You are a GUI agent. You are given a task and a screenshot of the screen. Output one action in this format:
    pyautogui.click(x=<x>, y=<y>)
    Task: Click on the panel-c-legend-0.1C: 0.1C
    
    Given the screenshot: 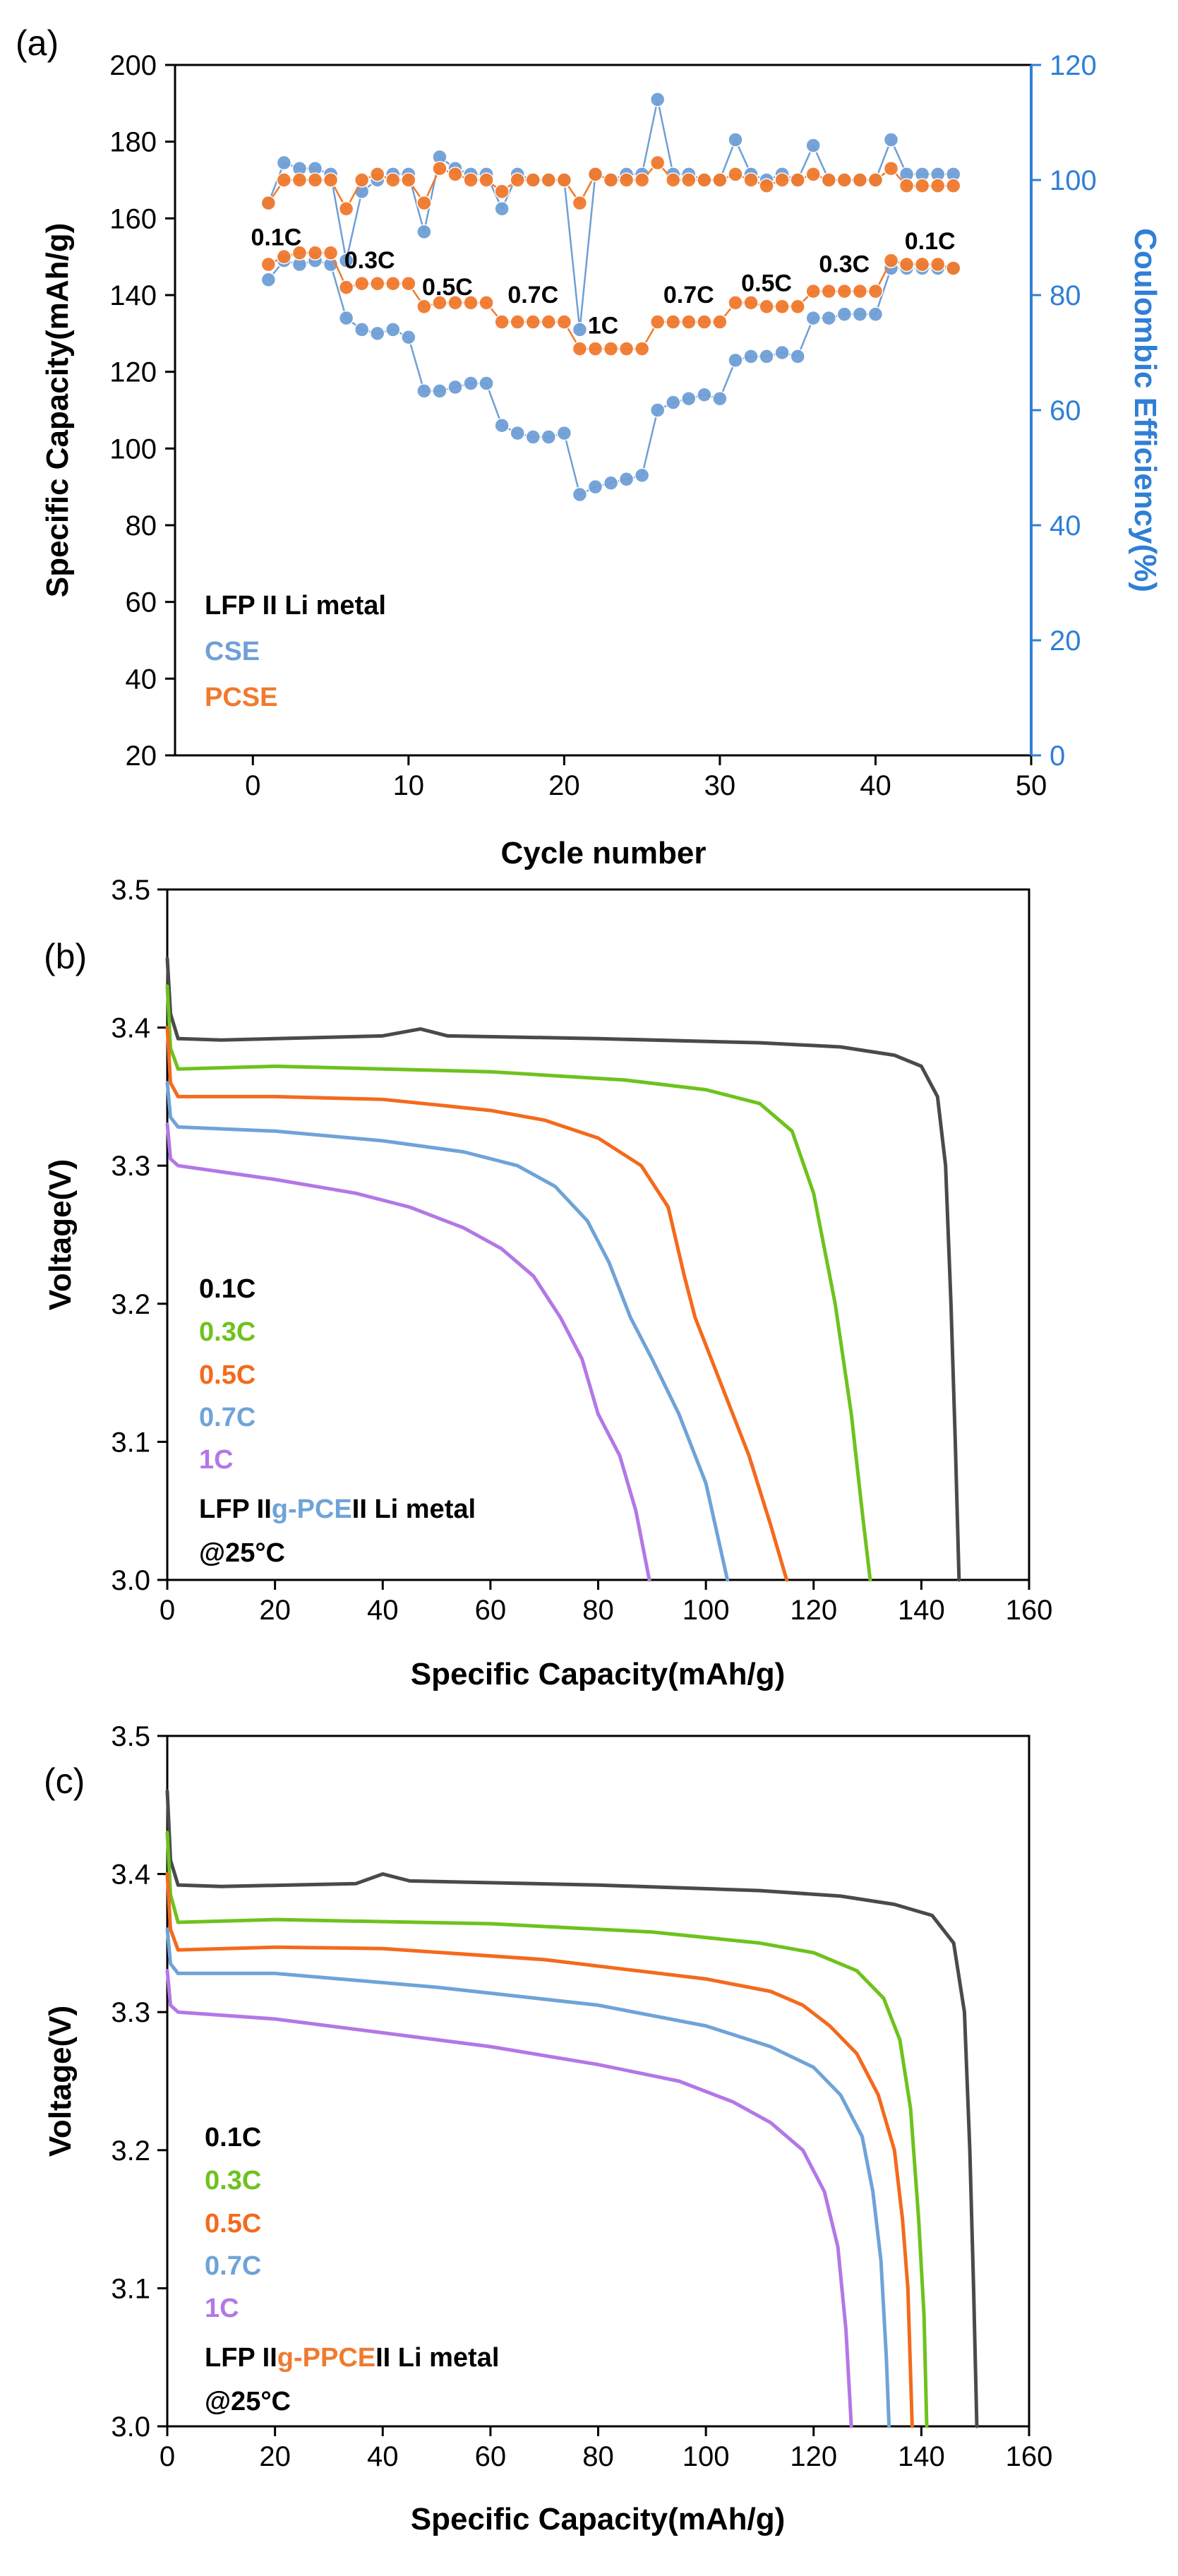 What is the action you would take?
    pyautogui.click(x=233, y=2137)
    